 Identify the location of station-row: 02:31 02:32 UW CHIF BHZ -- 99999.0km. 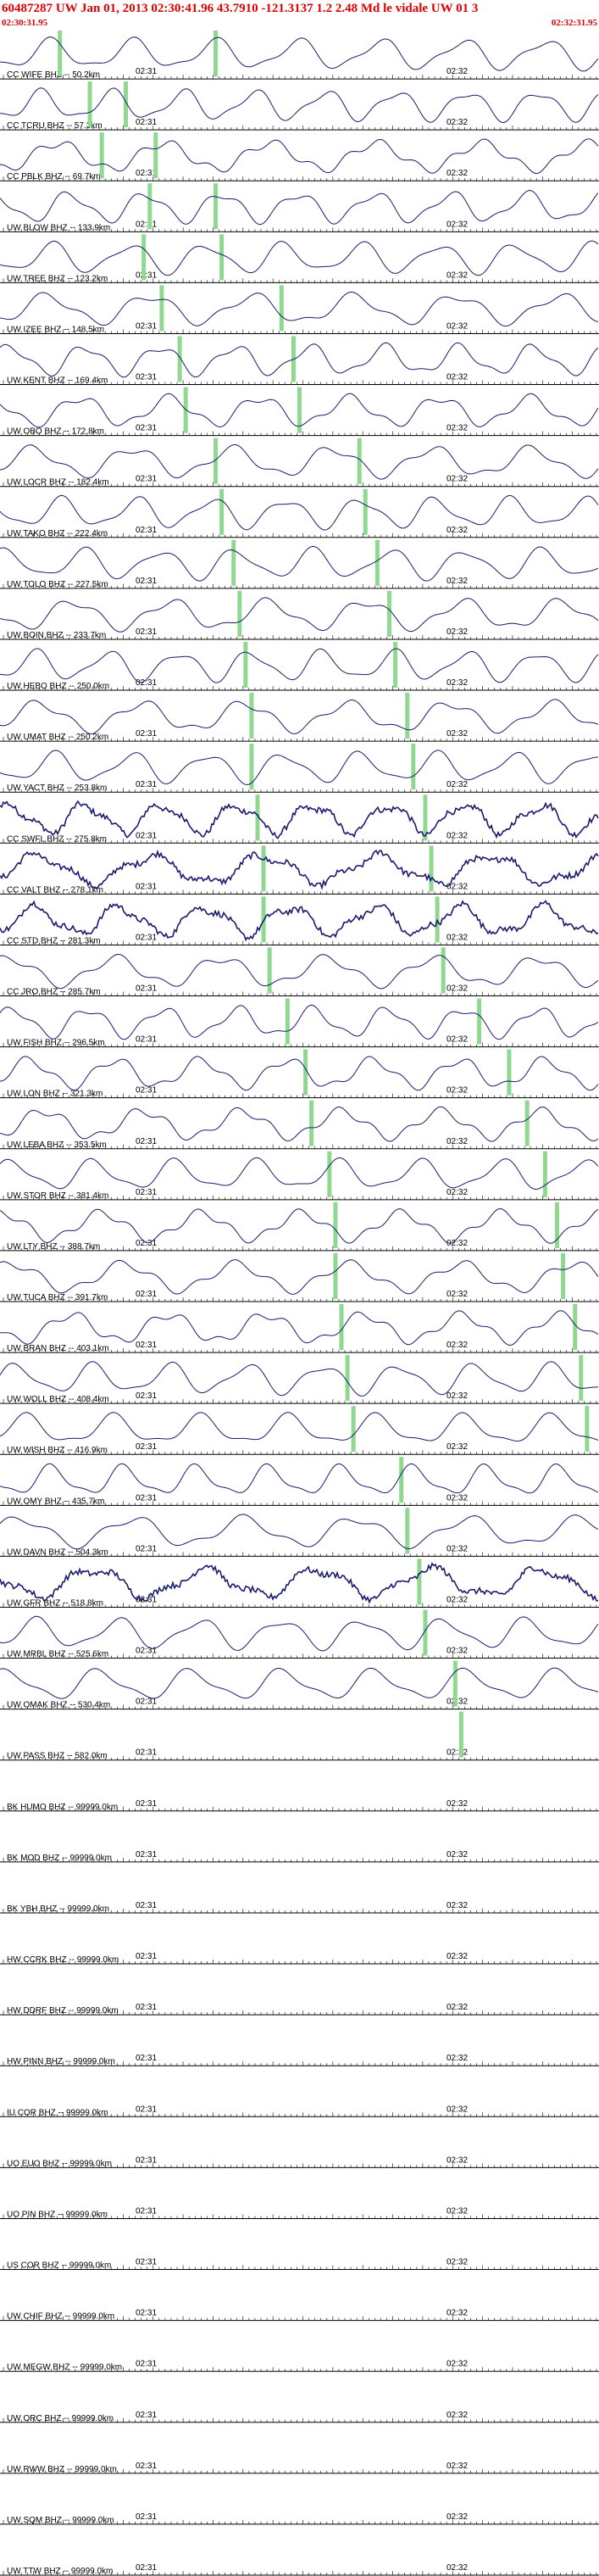
(299, 2315).